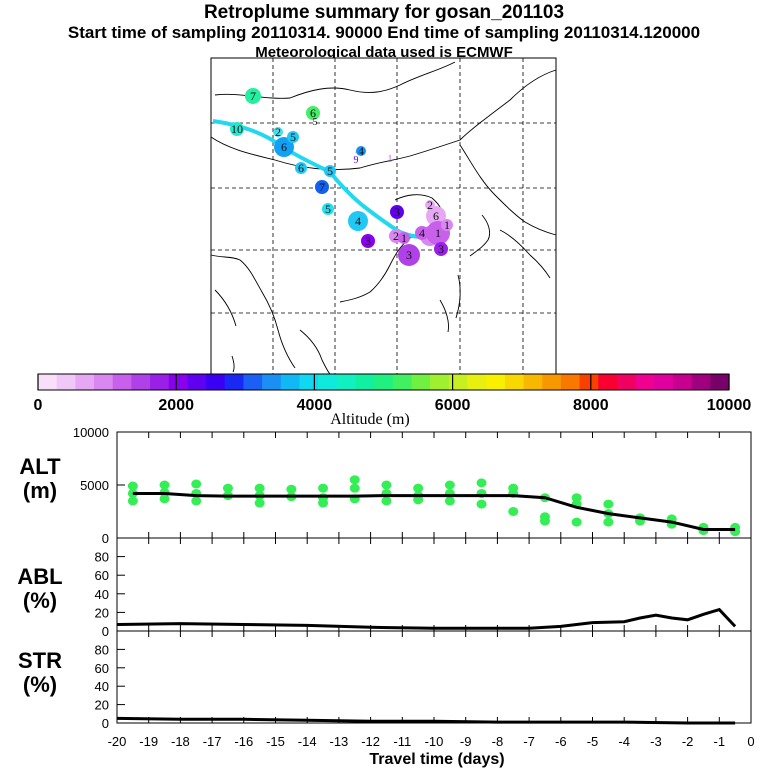  What do you see at coordinates (385, 680) in the screenshot?
I see `str-panel: STR (%) 0 20 40 60 80` at bounding box center [385, 680].